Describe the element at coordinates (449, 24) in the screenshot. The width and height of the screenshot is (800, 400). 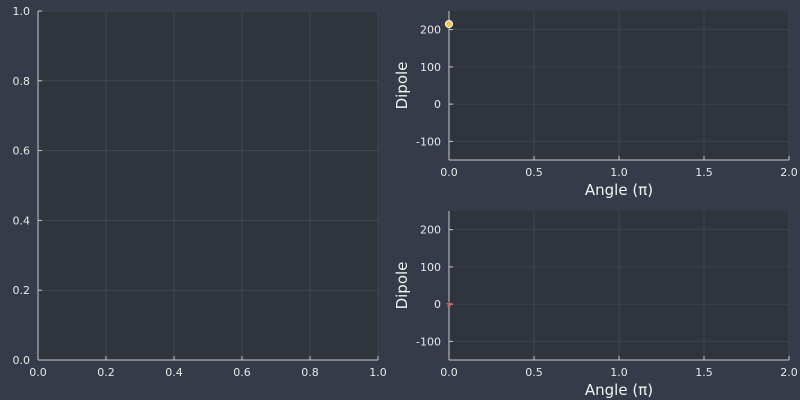
I see `top-right-data-point` at that location.